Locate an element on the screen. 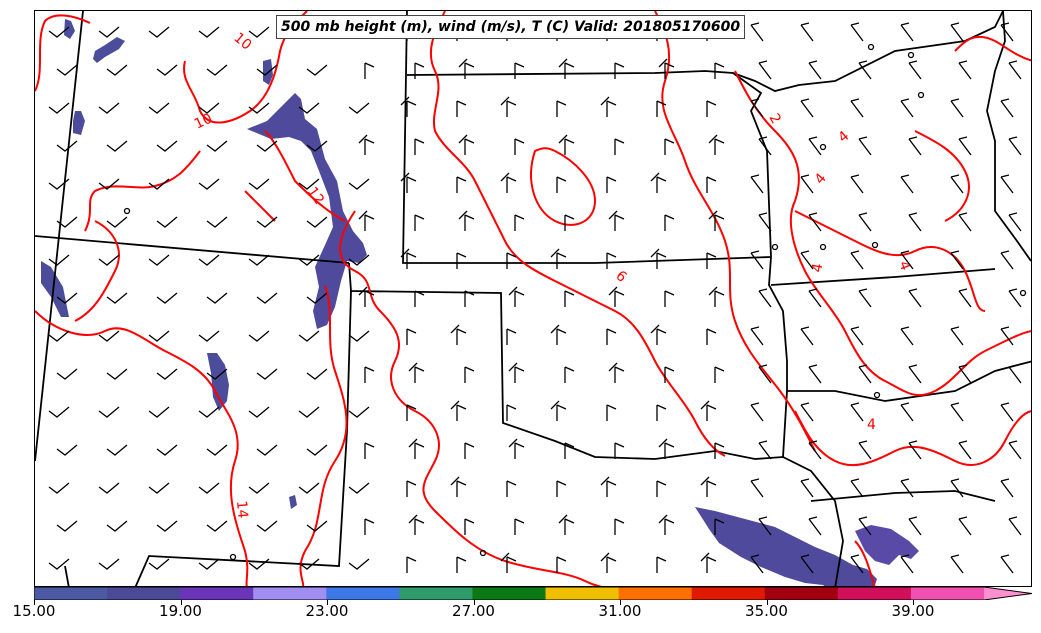 The width and height of the screenshot is (1041, 633). colorbar-tick-label: 27.00 is located at coordinates (473, 611).